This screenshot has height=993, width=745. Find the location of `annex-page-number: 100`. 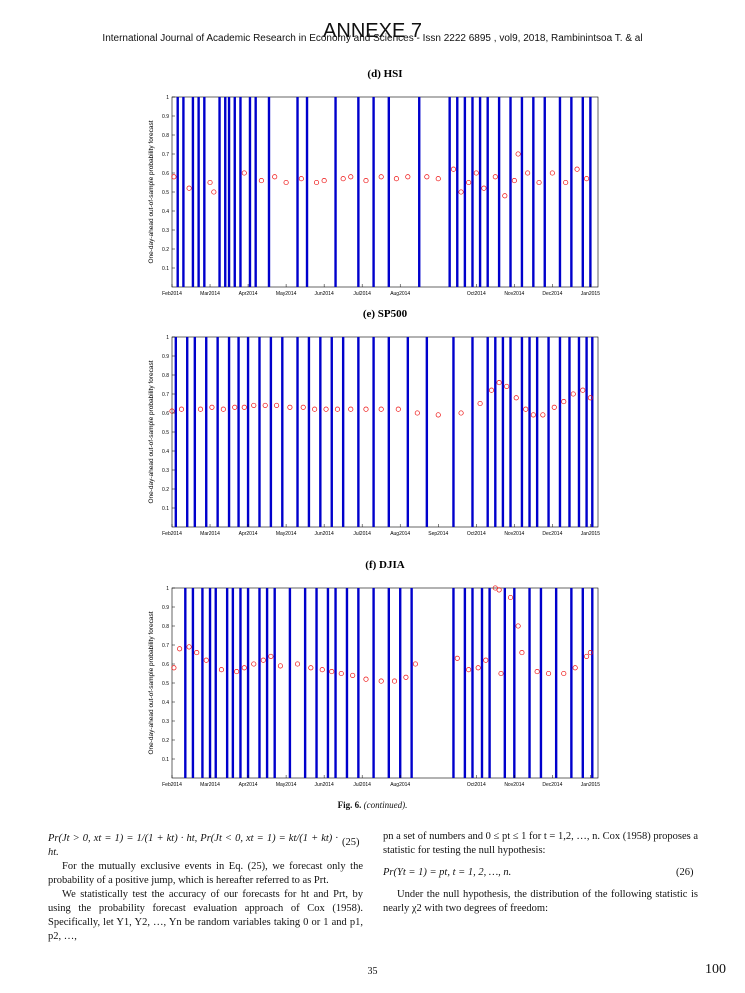

annex-page-number: 100 is located at coordinates (715, 969).